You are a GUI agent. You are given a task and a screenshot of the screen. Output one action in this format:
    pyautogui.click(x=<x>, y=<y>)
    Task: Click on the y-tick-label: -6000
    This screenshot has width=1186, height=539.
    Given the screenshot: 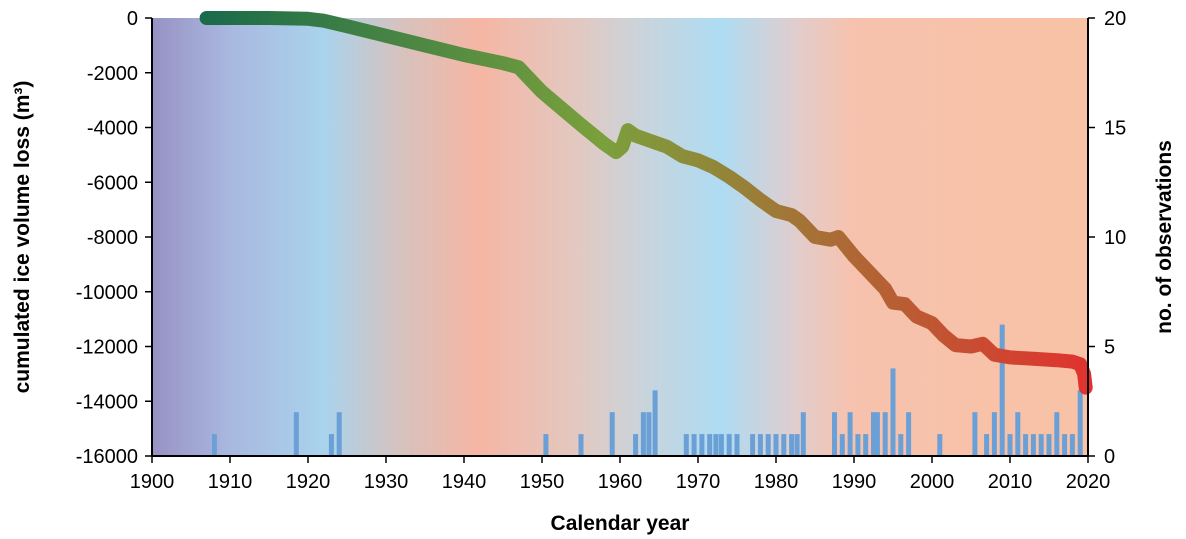 What is the action you would take?
    pyautogui.click(x=112, y=183)
    